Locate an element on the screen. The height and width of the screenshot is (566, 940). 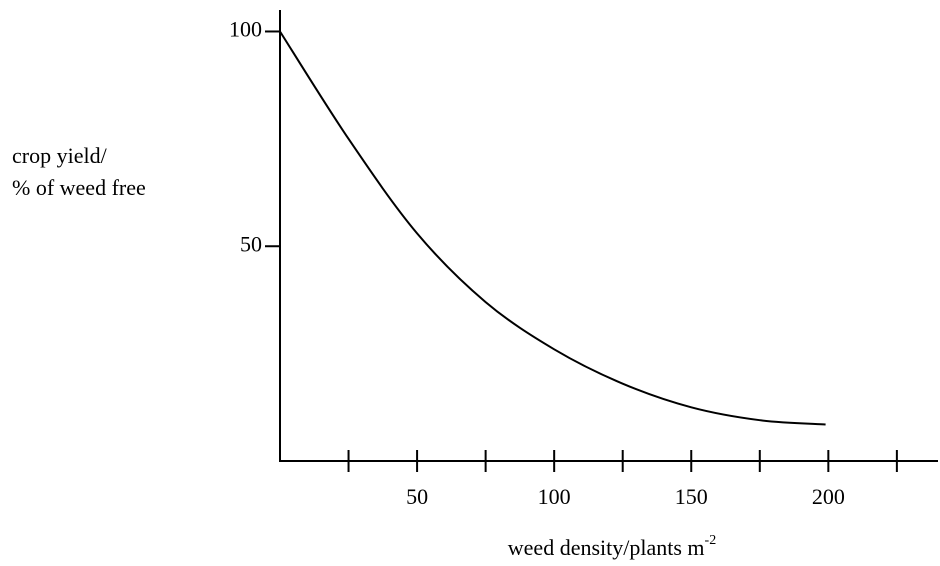
x-axis-label: weed density/plants m-2 is located at coordinates (612, 546).